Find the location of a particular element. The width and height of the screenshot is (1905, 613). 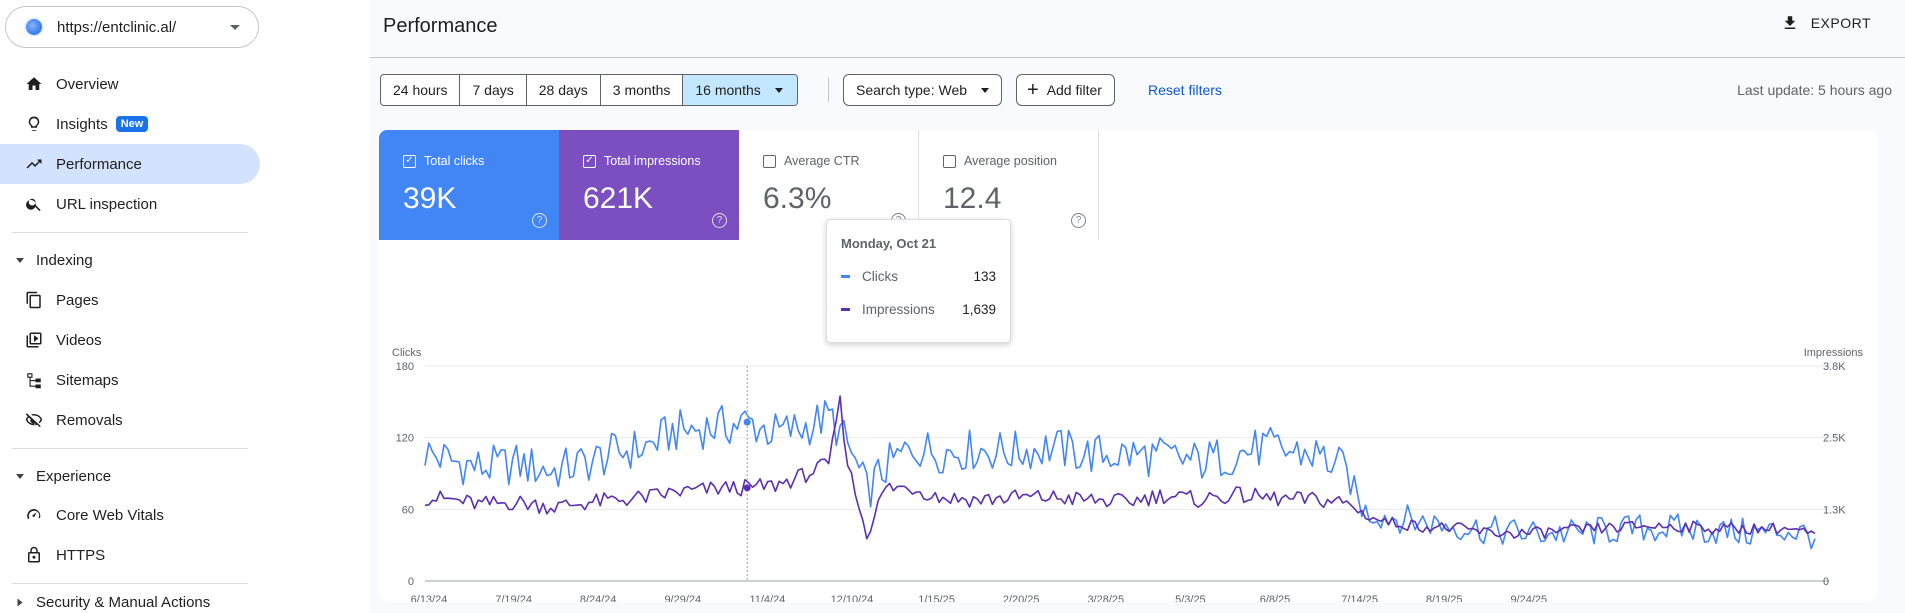

range-16-months-label: 16 months is located at coordinates (728, 90).